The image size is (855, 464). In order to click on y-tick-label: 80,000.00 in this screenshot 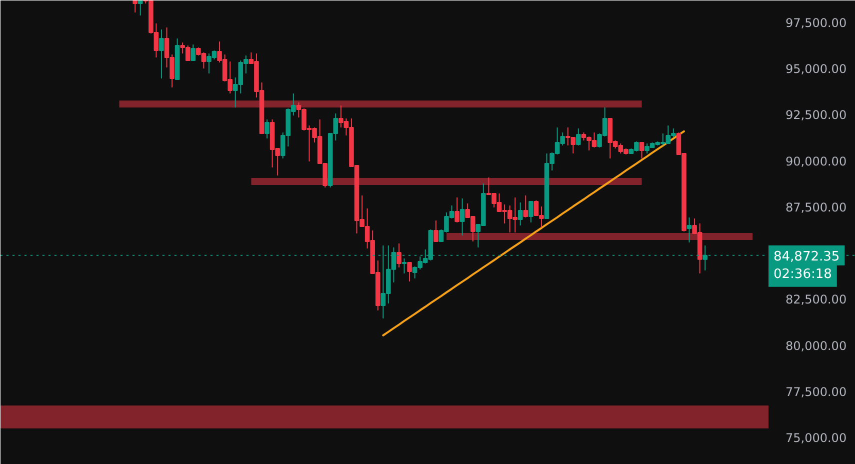, I will do `click(816, 345)`.